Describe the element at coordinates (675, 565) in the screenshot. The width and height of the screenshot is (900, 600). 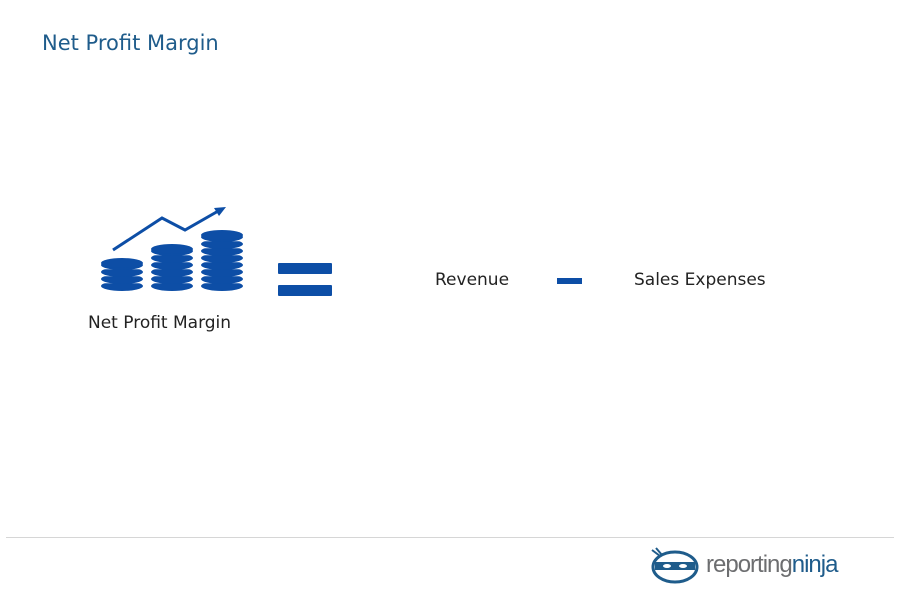
I see `logo-icon` at that location.